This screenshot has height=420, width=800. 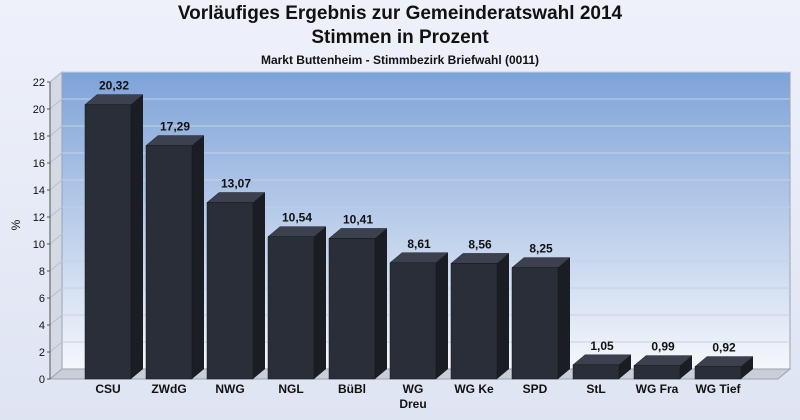 I want to click on bar-BüBl, so click(x=358, y=304).